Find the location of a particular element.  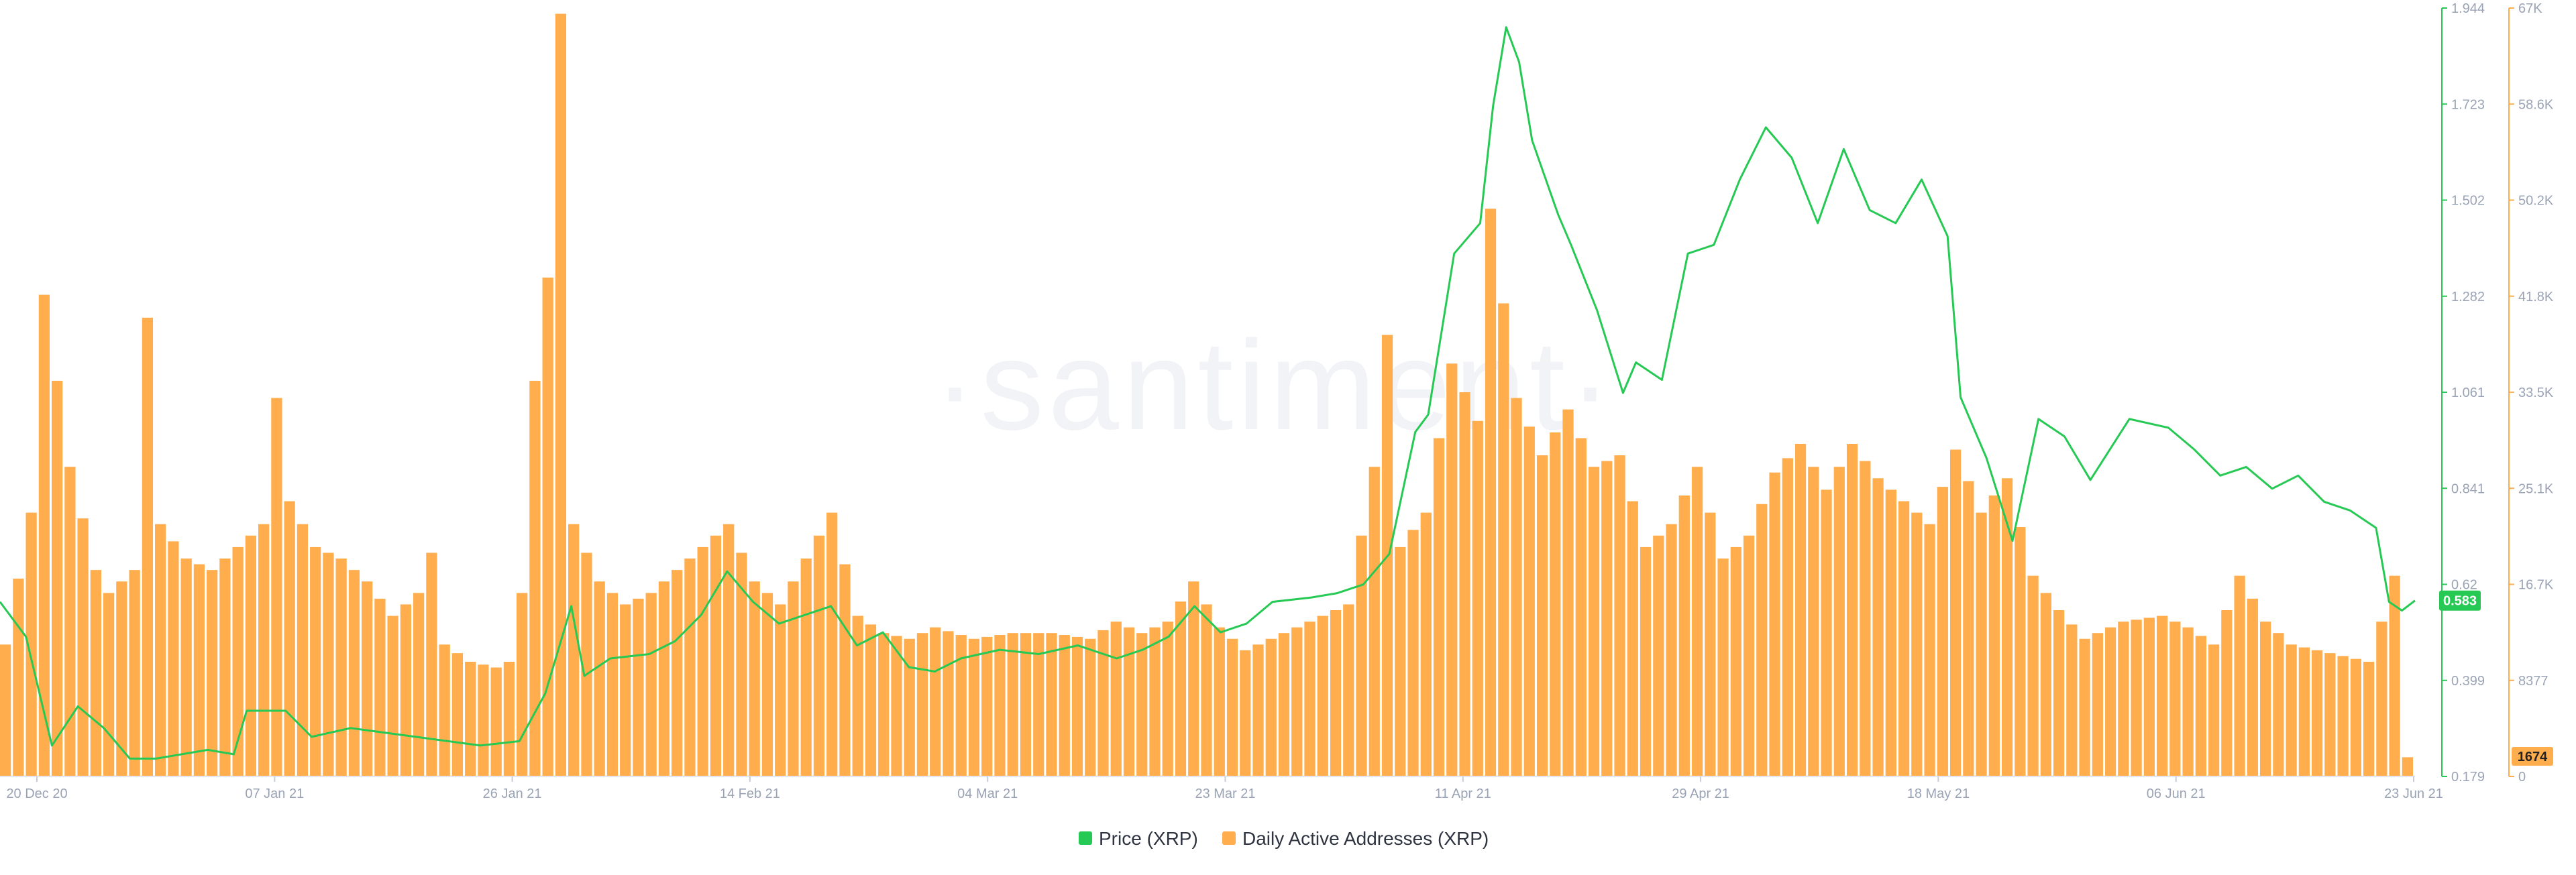

address-tick-label: 67K is located at coordinates (2530, 8).